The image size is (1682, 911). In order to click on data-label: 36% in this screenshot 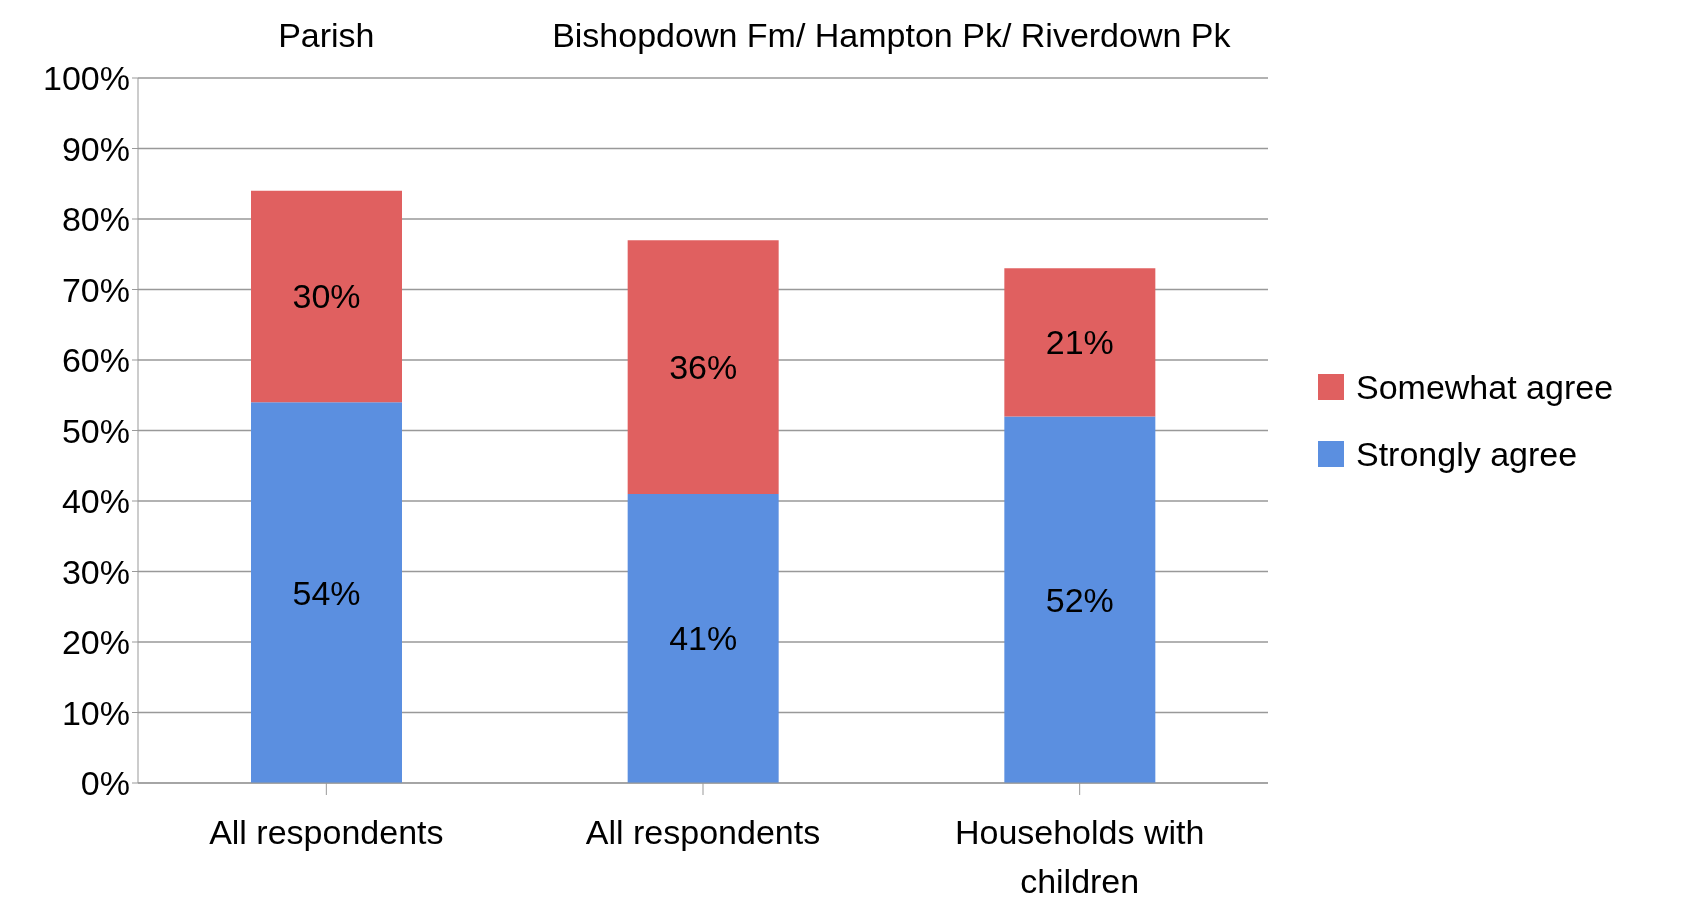, I will do `click(703, 366)`.